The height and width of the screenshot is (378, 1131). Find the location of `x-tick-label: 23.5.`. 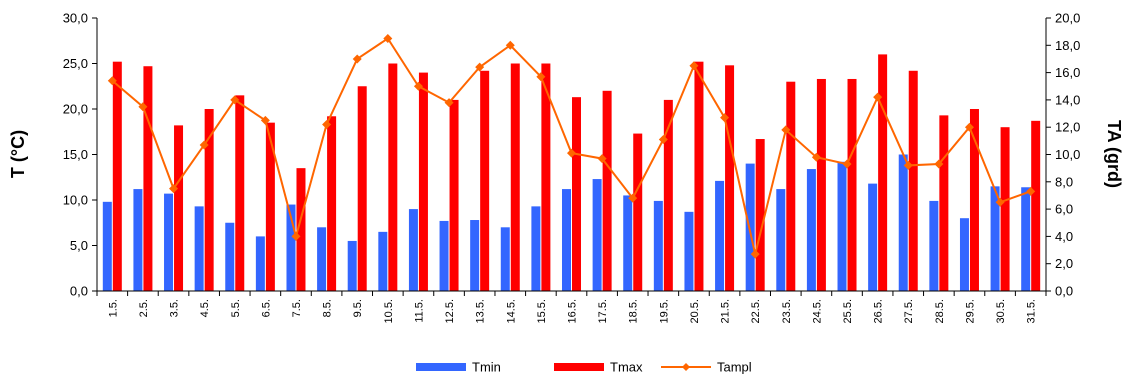

x-tick-label: 23.5. is located at coordinates (787, 311).